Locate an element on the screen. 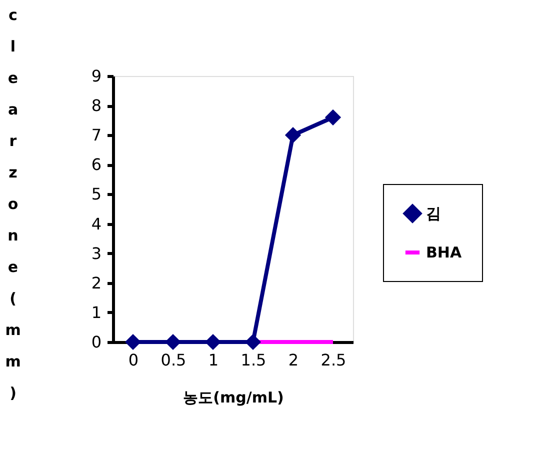 The width and height of the screenshot is (534, 461). y-tick-label: 0 is located at coordinates (96, 342).